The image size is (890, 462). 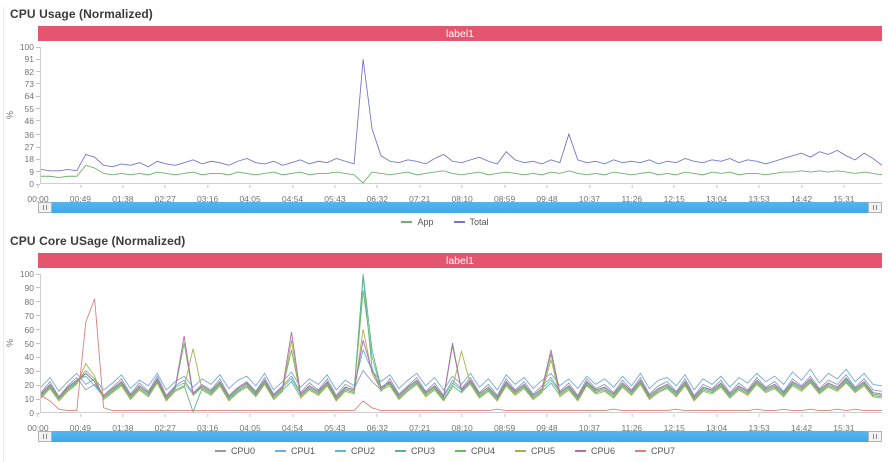 What do you see at coordinates (354, 451) in the screenshot?
I see `legend-item-cpu2: CPU2` at bounding box center [354, 451].